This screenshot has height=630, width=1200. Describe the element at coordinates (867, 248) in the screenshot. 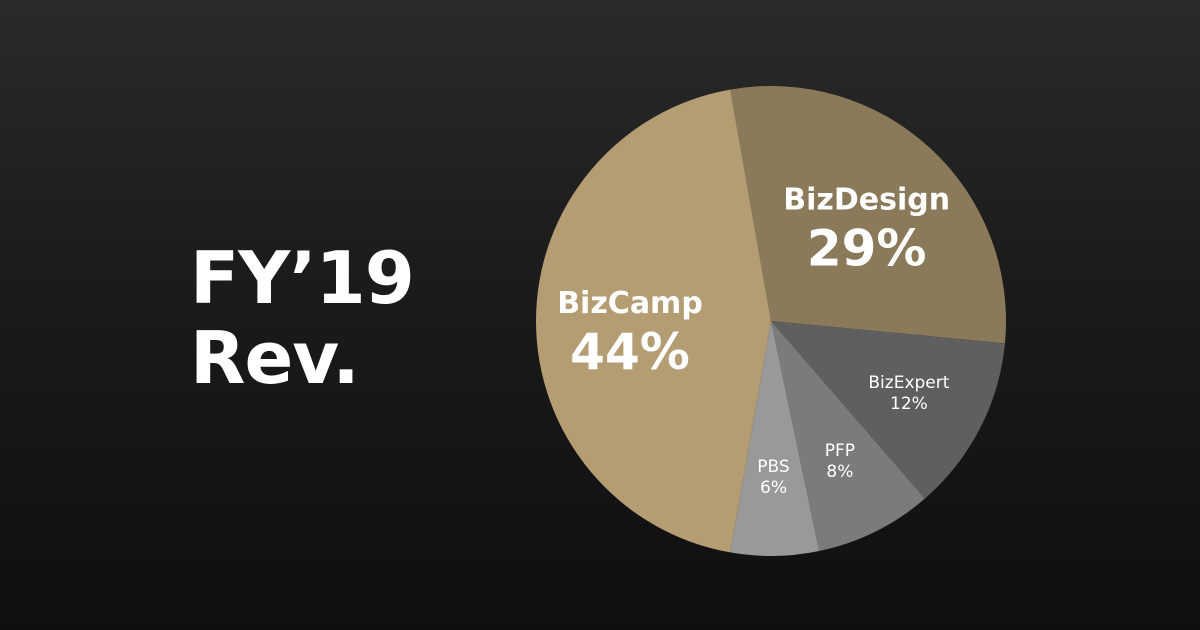

I see `slice-value-bizdesign: 29%` at that location.